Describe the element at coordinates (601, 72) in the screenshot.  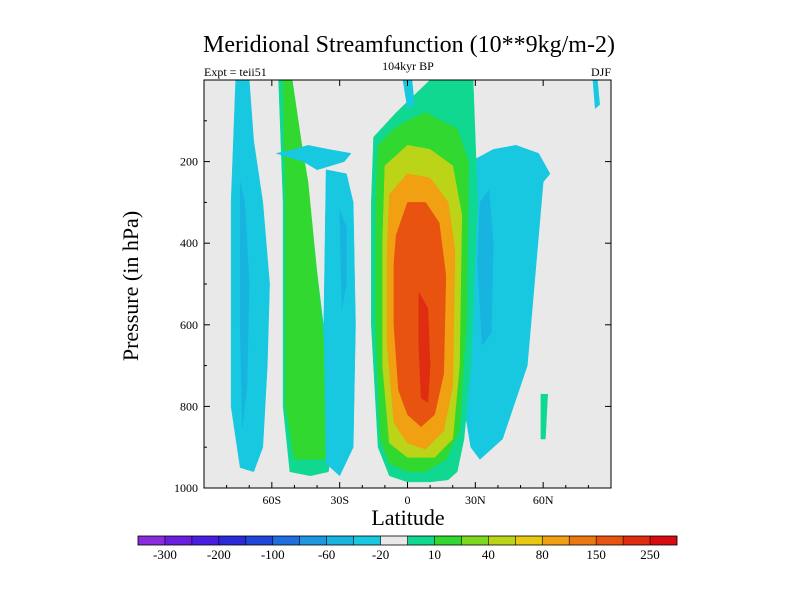
I see `subtitle-right: DJF` at that location.